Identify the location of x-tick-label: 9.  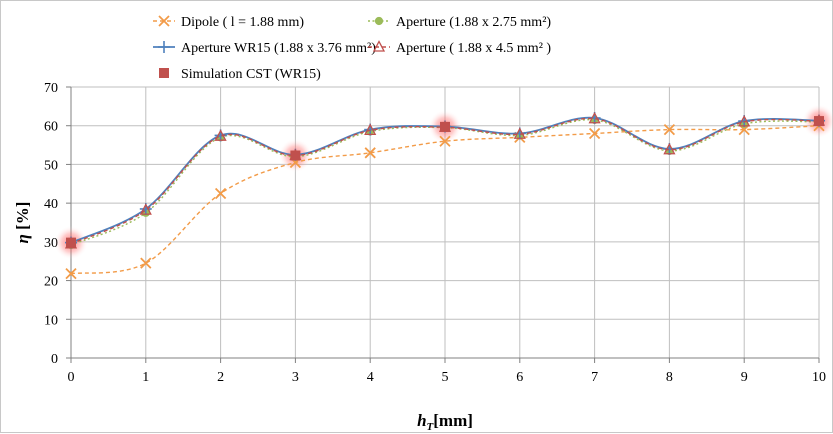
(744, 377).